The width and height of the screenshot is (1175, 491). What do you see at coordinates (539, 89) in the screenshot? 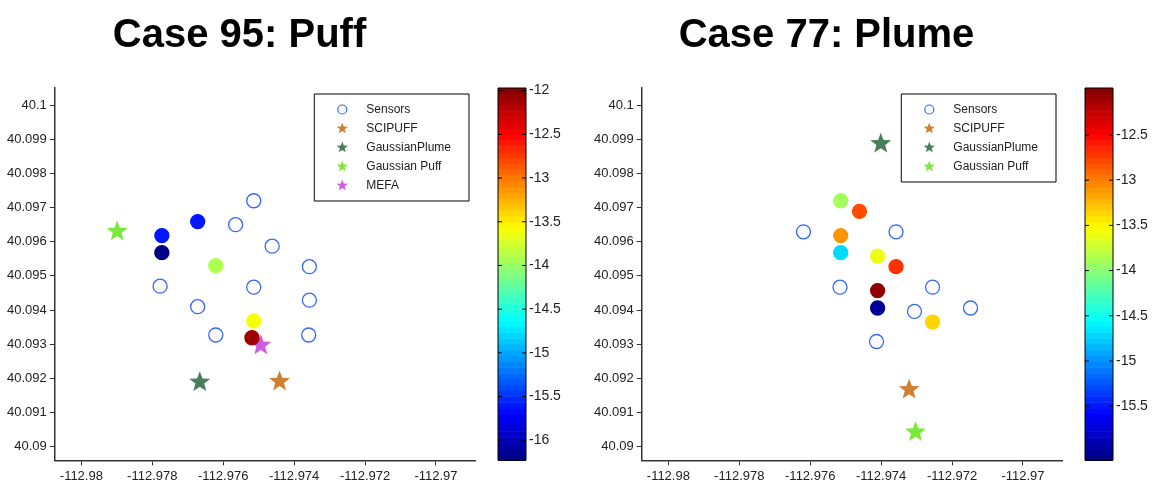
I see `color-bar-label: -12` at bounding box center [539, 89].